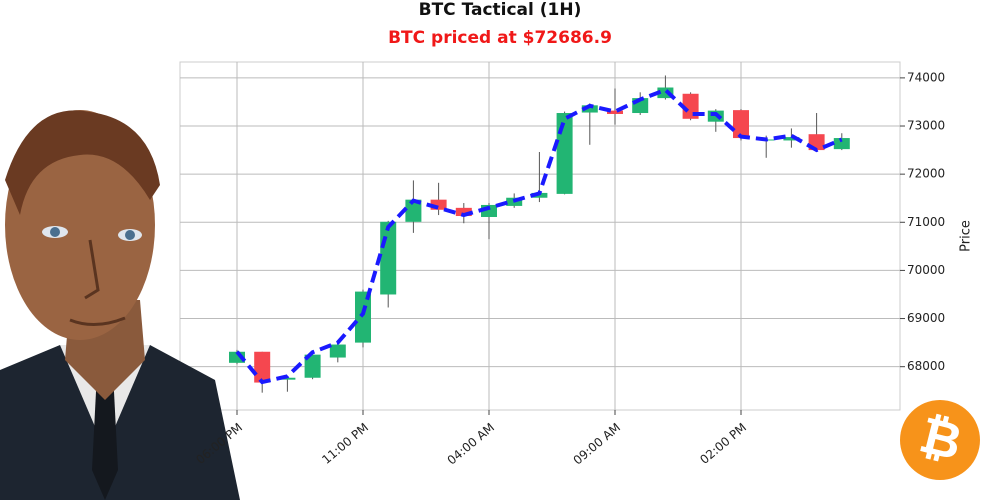  I want to click on x-tick-label: 09:00 AM, so click(597, 443).